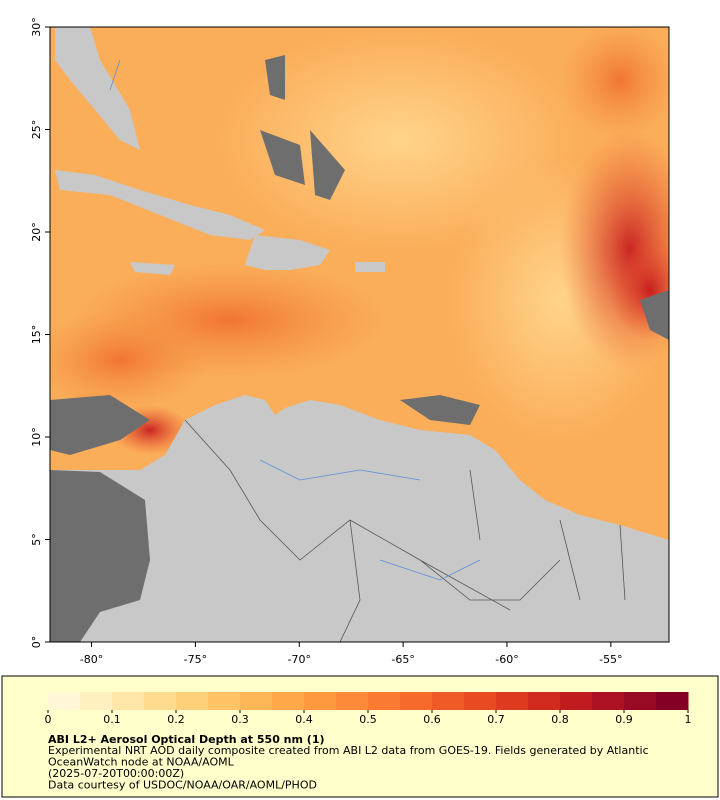 This screenshot has width=720, height=800. What do you see at coordinates (176, 719) in the screenshot?
I see `colorbar-tick-label: 0.2` at bounding box center [176, 719].